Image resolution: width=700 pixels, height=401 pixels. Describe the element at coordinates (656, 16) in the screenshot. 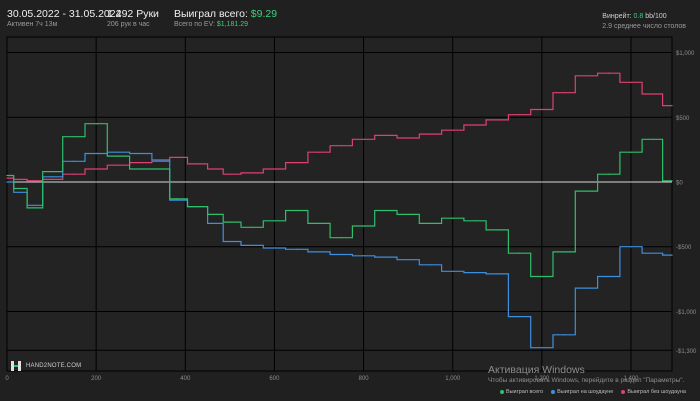

I see `winrate-suffix: bb/100` at that location.